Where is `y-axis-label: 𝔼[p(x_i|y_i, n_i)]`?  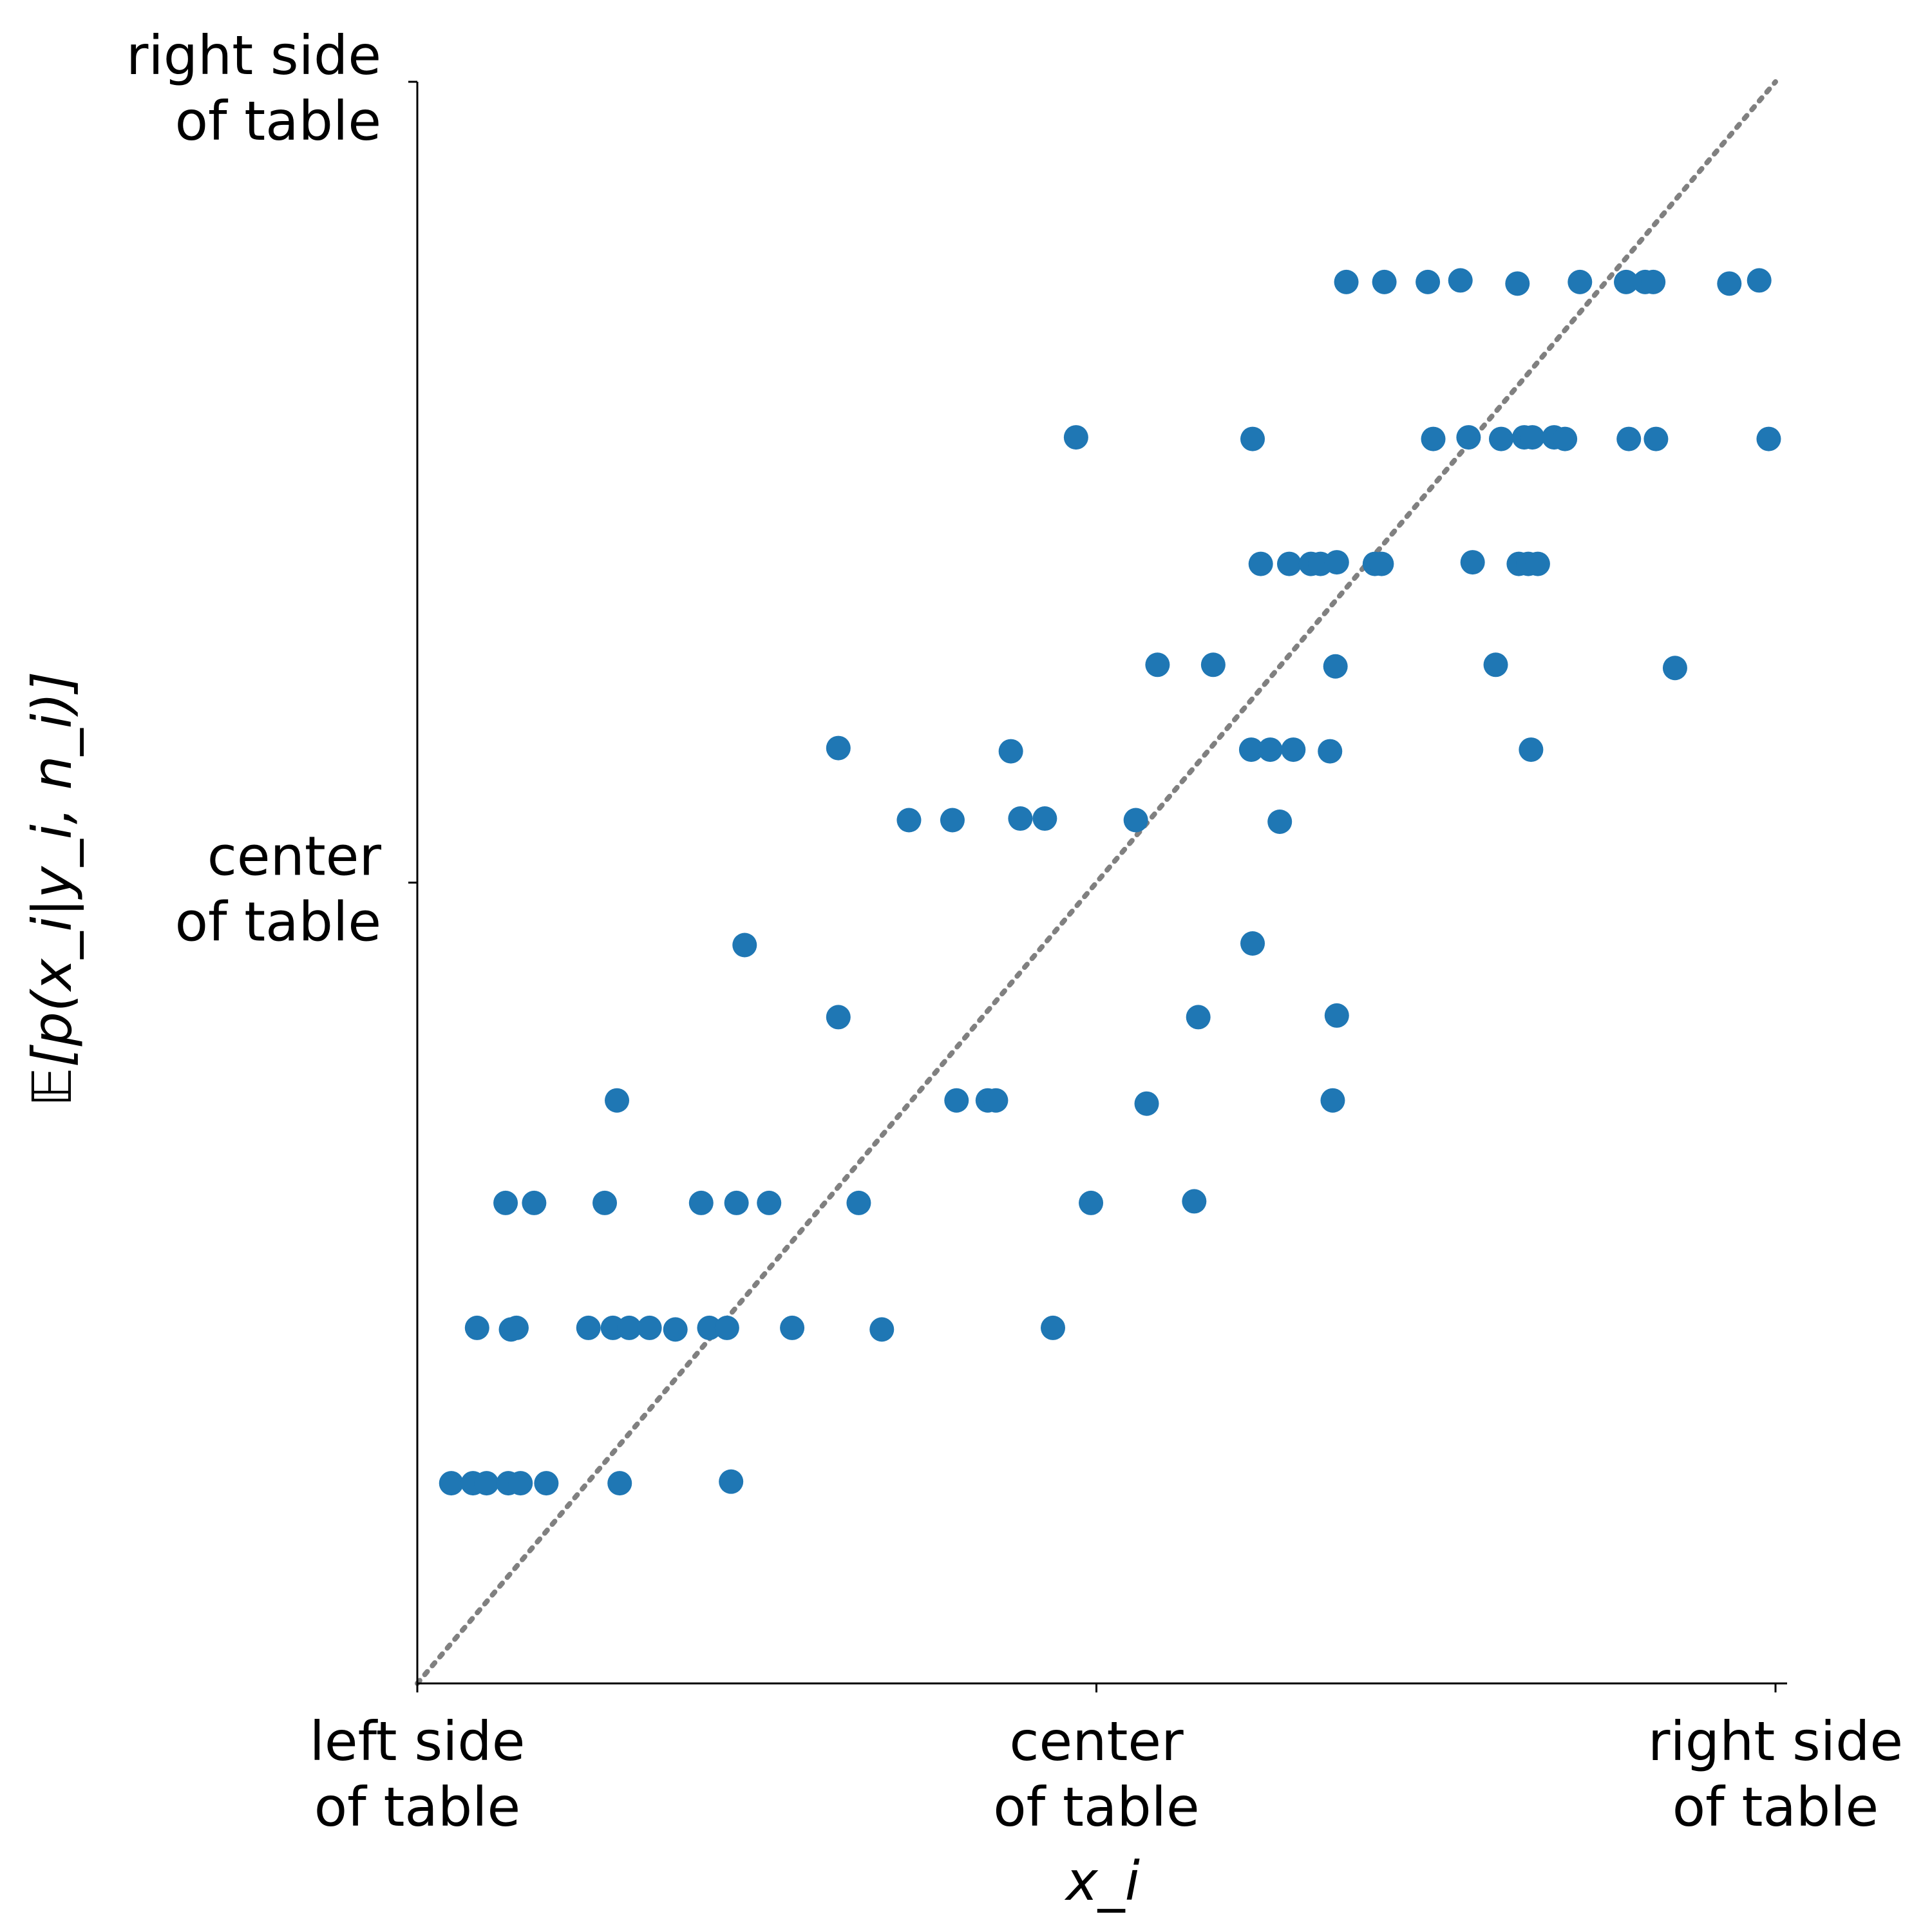 y-axis-label: 𝔼[p(x_i|y_i, n_i)] is located at coordinates (52, 888).